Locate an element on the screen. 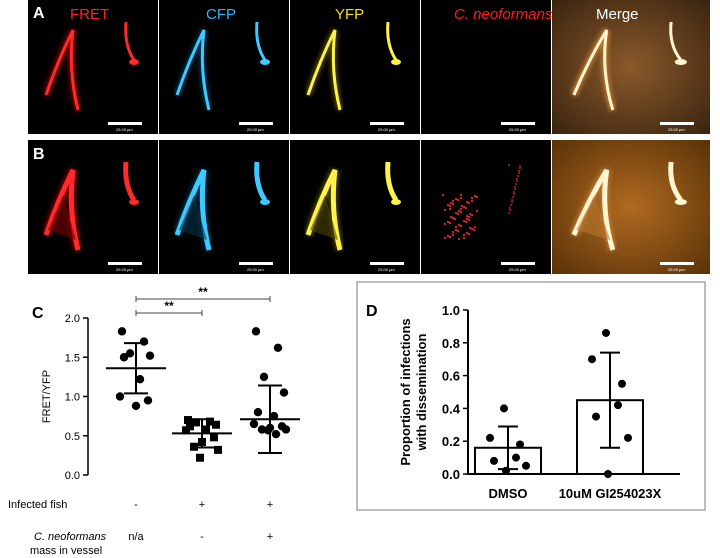 The width and height of the screenshot is (720, 558). condition-value: n/a is located at coordinates (136, 537).